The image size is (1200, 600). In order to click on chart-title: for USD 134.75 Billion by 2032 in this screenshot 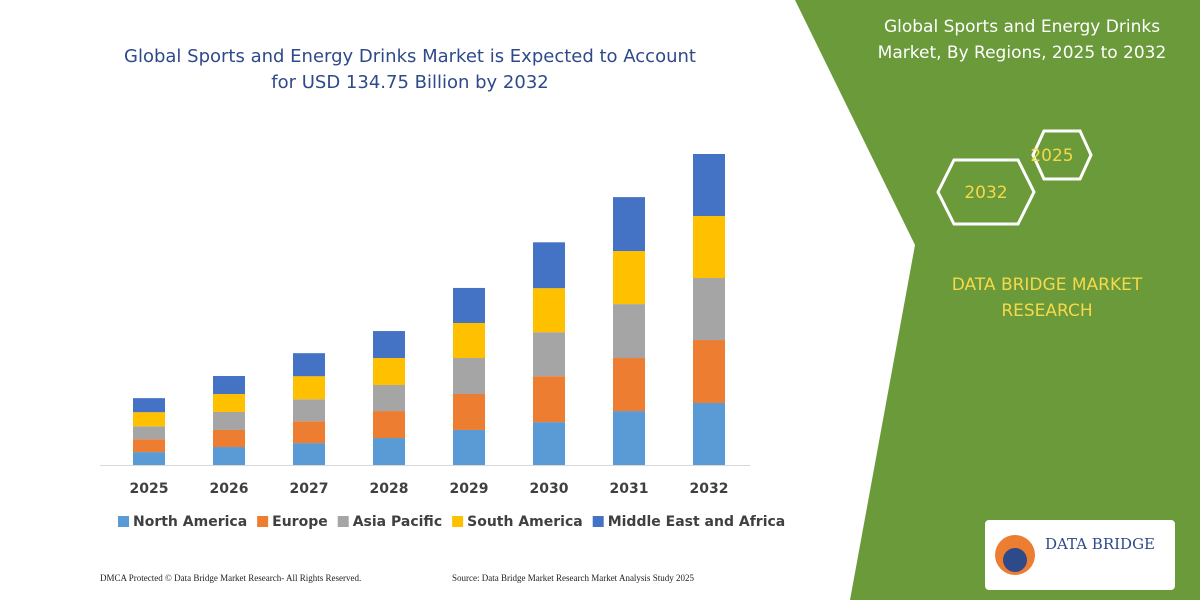, I will do `click(409, 82)`.